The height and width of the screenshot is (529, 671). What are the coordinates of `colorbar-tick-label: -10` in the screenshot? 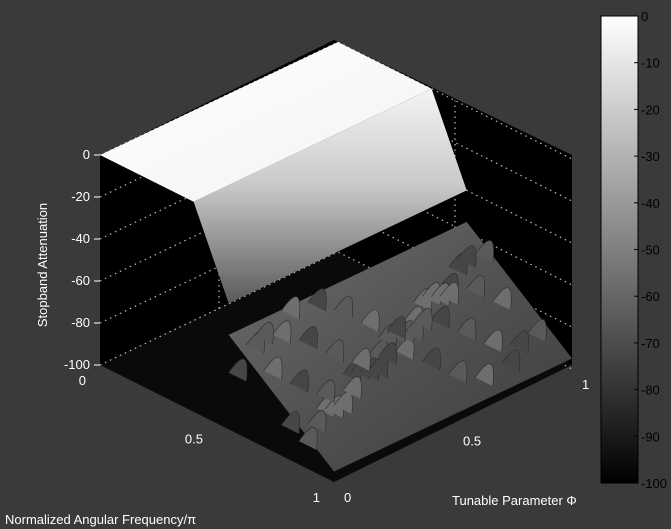 It's located at (650, 63).